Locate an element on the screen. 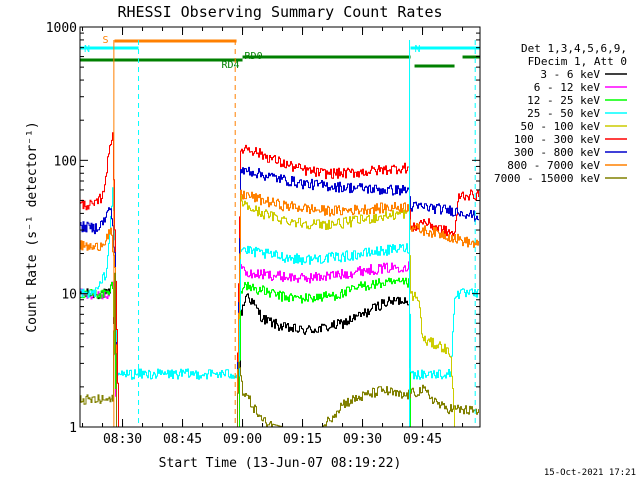  x-tick-label-4: 09:30 is located at coordinates (362, 439).